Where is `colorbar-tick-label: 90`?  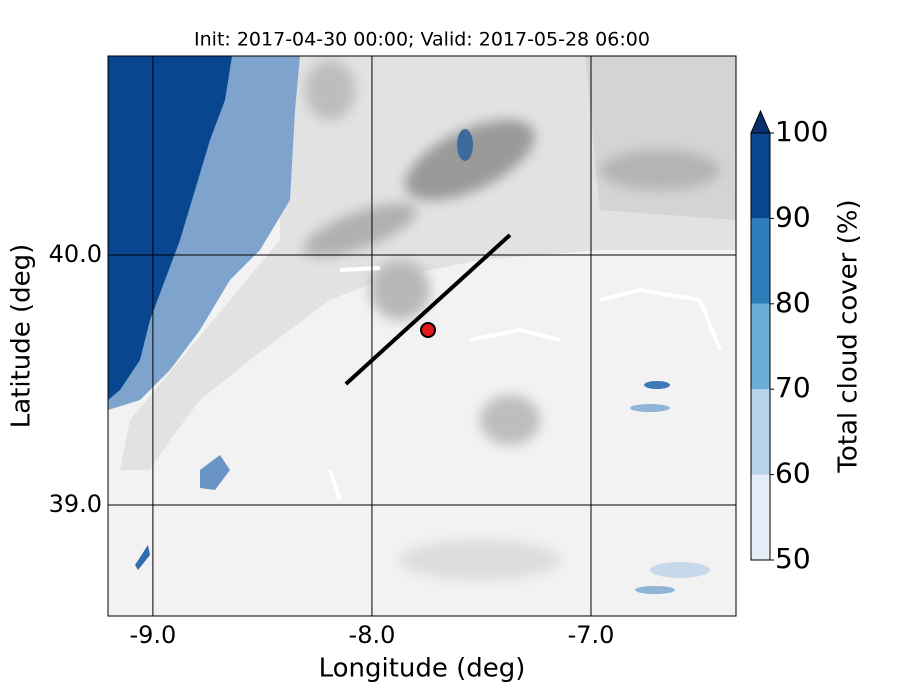 colorbar-tick-label: 90 is located at coordinates (793, 216).